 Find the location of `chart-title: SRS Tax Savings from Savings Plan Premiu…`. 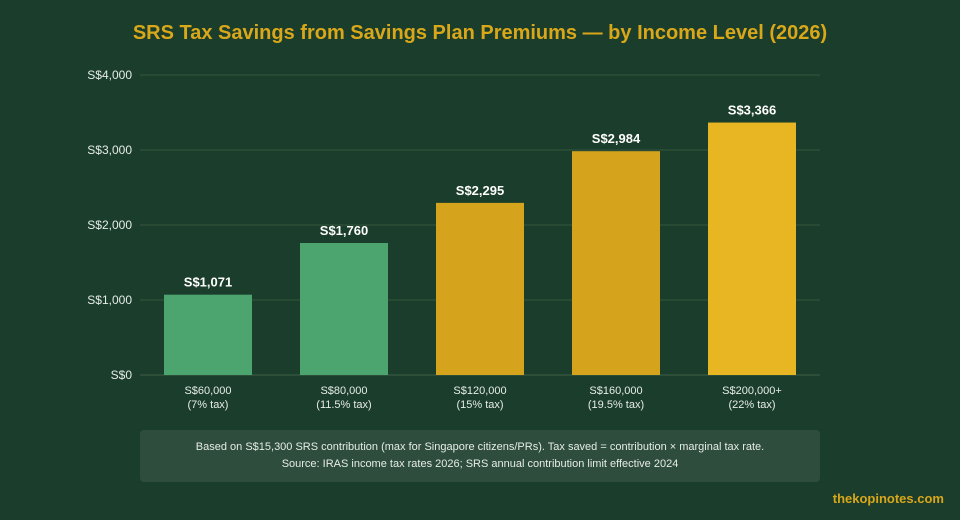

chart-title: SRS Tax Savings from Savings Plan Premiu… is located at coordinates (480, 33).